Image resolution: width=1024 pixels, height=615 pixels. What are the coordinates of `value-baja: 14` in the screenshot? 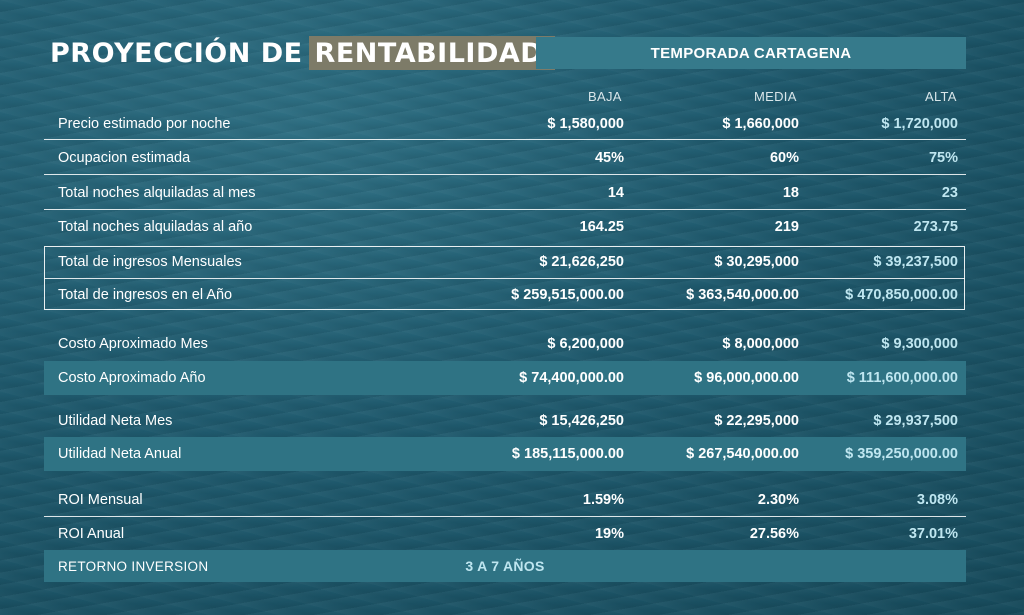 It's located at (615, 193).